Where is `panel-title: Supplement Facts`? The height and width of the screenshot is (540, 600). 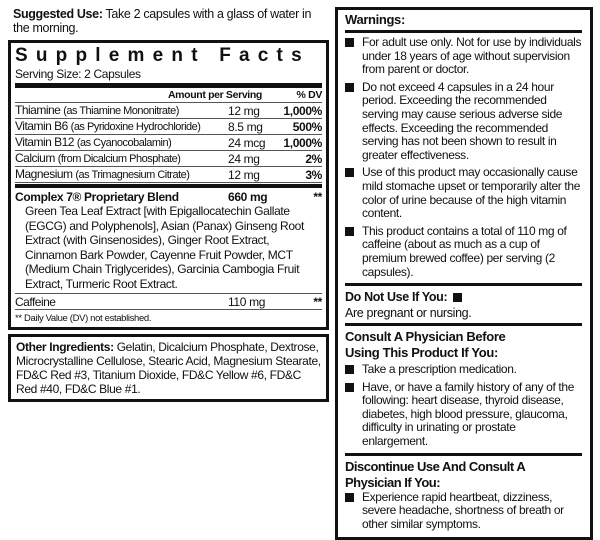 panel-title: Supplement Facts is located at coordinates (162, 56).